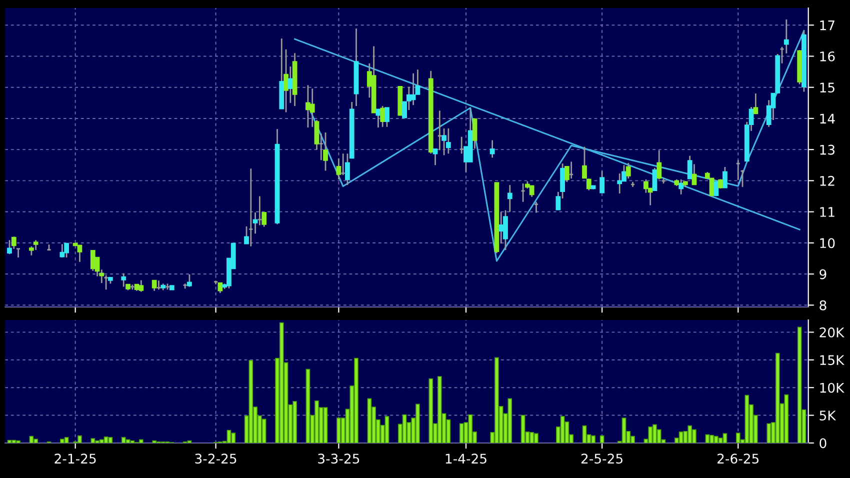  I want to click on y-tick-label: 9, so click(823, 274).